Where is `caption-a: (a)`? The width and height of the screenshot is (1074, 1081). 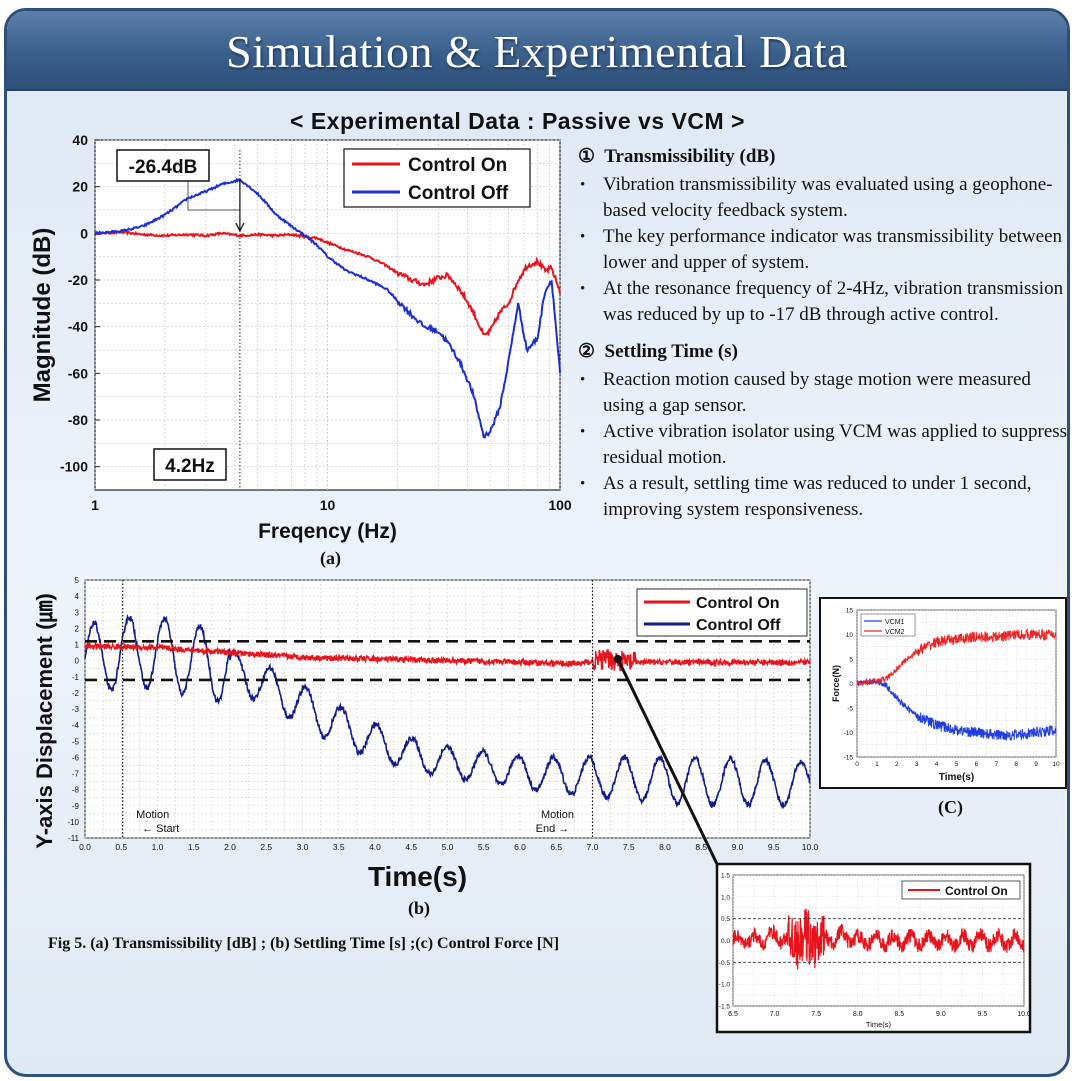 caption-a: (a) is located at coordinates (330, 558).